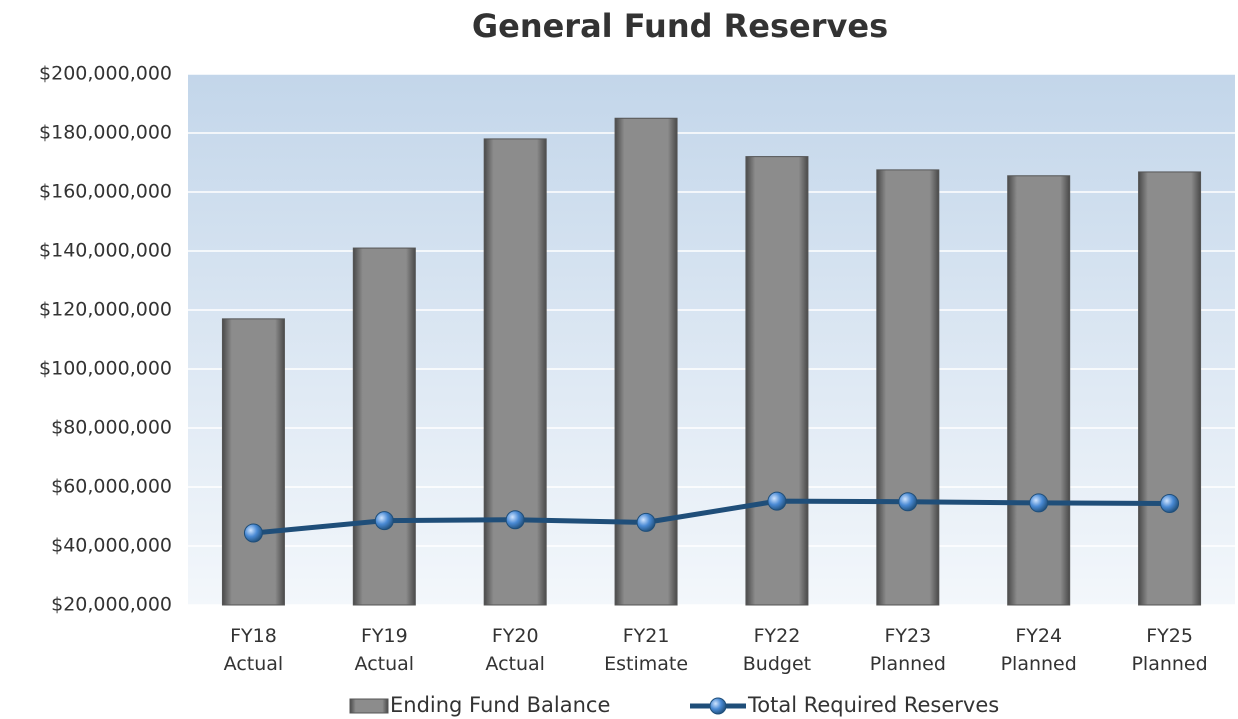 The width and height of the screenshot is (1238, 719). I want to click on x-tick-label: FY24 Planned, so click(1039, 650).